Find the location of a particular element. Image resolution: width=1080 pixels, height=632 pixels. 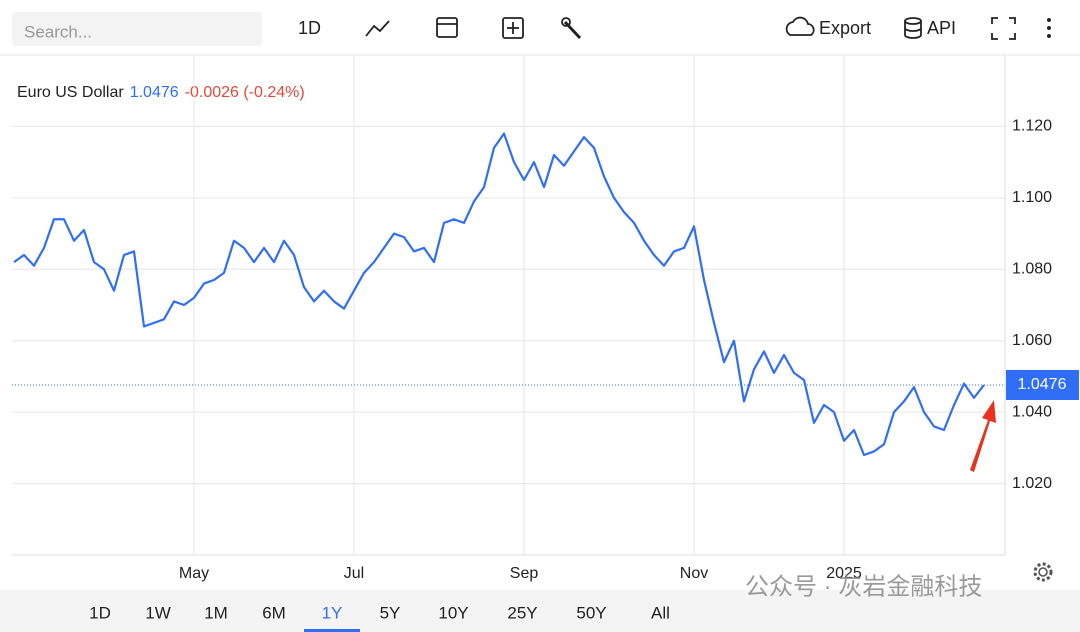

last-value-label: 1.0476 is located at coordinates (1042, 384).